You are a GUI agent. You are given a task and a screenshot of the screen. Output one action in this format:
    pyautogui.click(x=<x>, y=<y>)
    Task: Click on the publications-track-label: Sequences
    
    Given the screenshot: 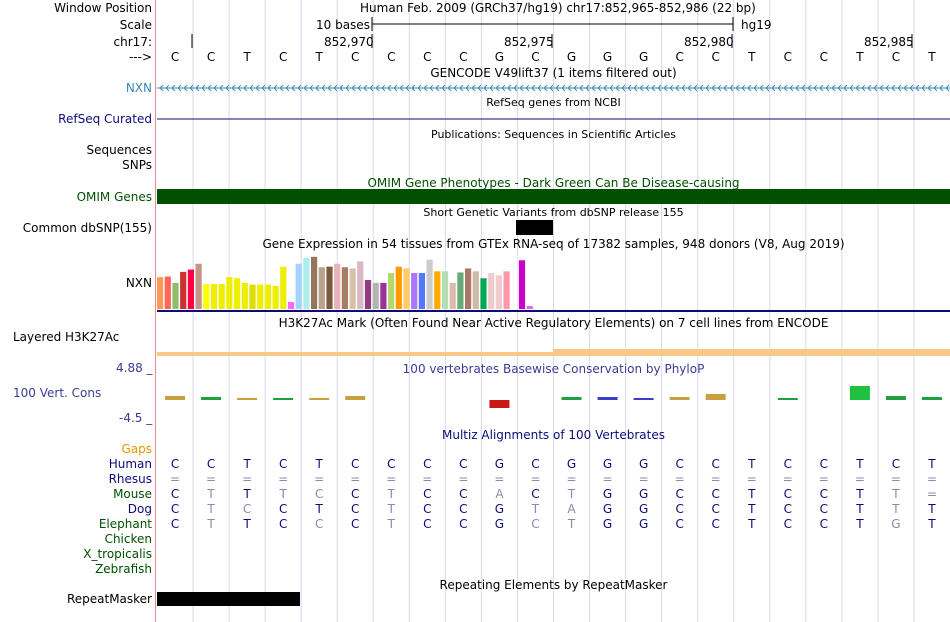 What is the action you would take?
    pyautogui.click(x=119, y=150)
    